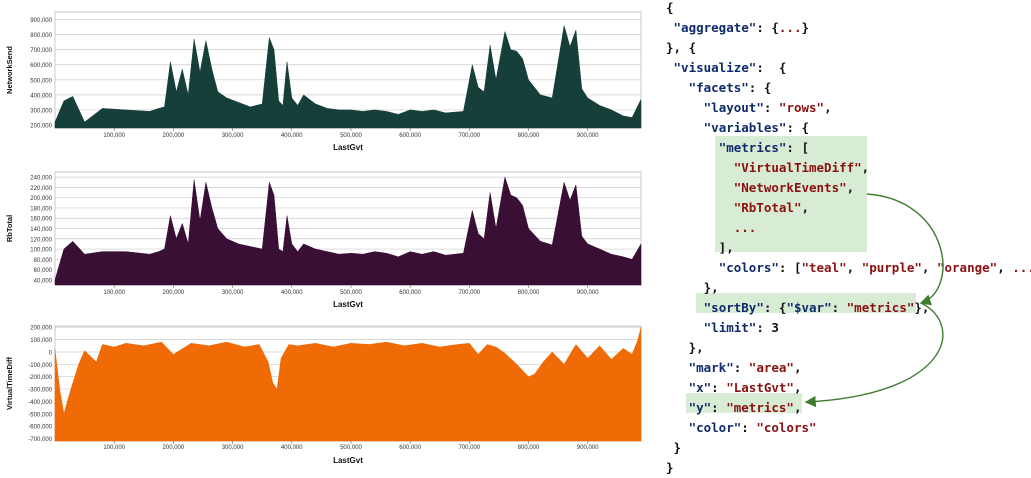 This screenshot has width=1031, height=478. I want to click on json-key: "metrics", so click(752, 147).